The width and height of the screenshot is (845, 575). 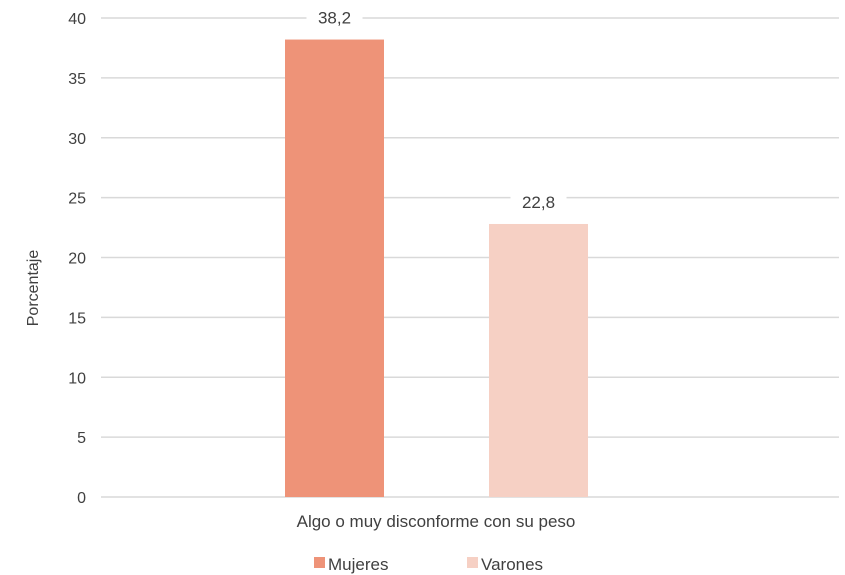 I want to click on legend-swatch-mujeres, so click(x=319, y=562).